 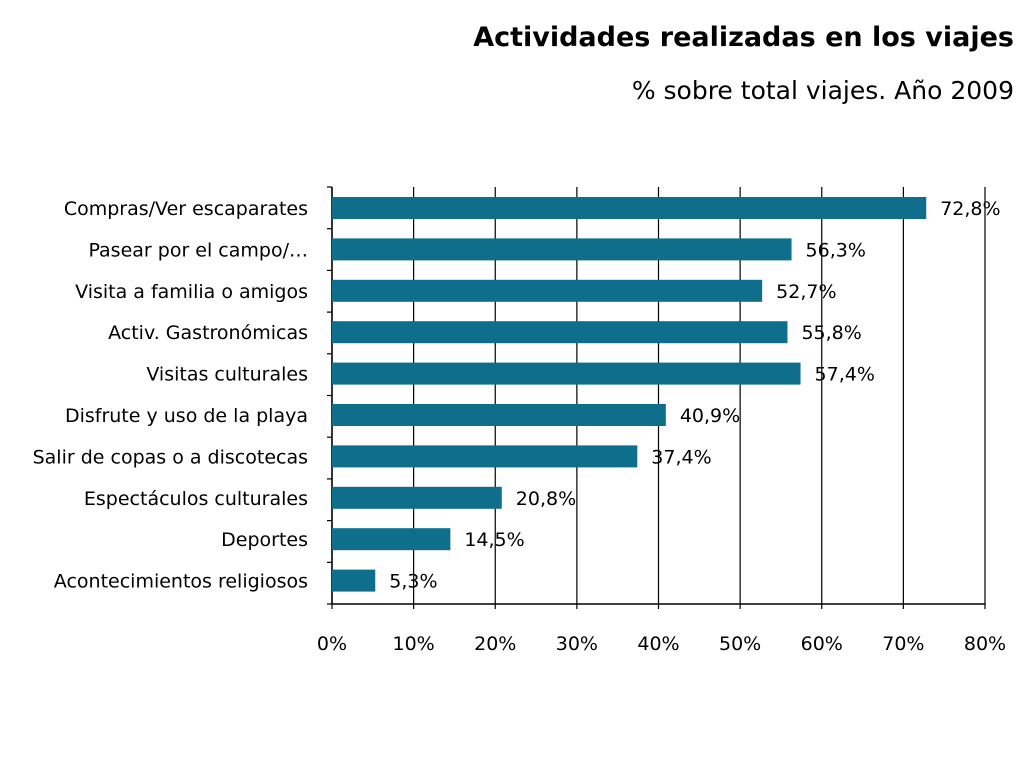 I want to click on x-tick-label: 80%, so click(x=985, y=644).